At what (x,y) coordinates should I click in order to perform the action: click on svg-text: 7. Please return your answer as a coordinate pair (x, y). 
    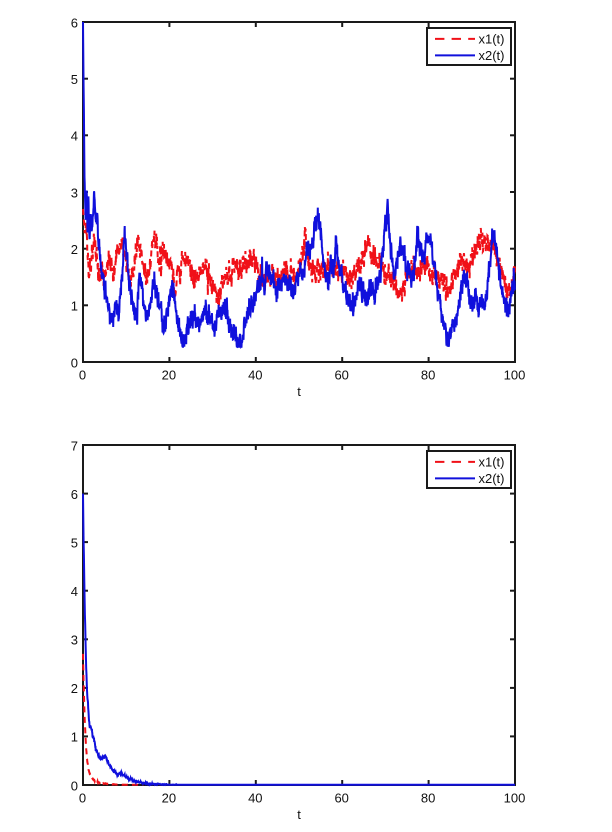
    Looking at the image, I should click on (74, 445).